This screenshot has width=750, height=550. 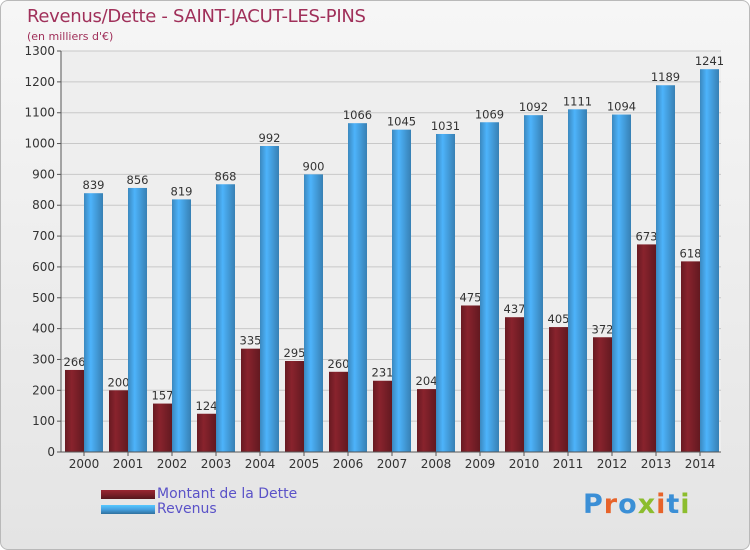 I want to click on x-tick-label: 2005, so click(x=304, y=464).